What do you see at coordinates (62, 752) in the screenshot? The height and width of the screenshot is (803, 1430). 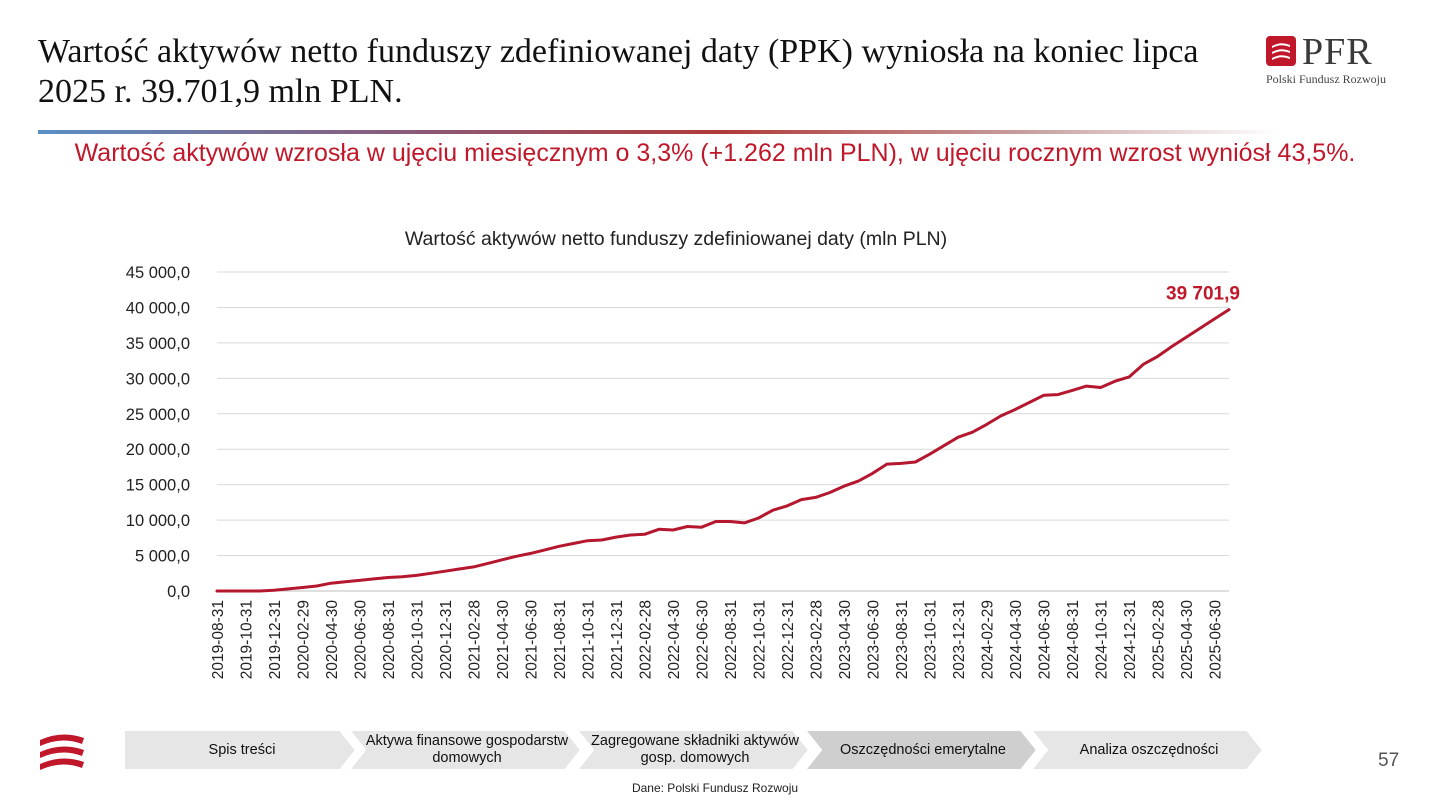 I see `pfr-mark-icon` at bounding box center [62, 752].